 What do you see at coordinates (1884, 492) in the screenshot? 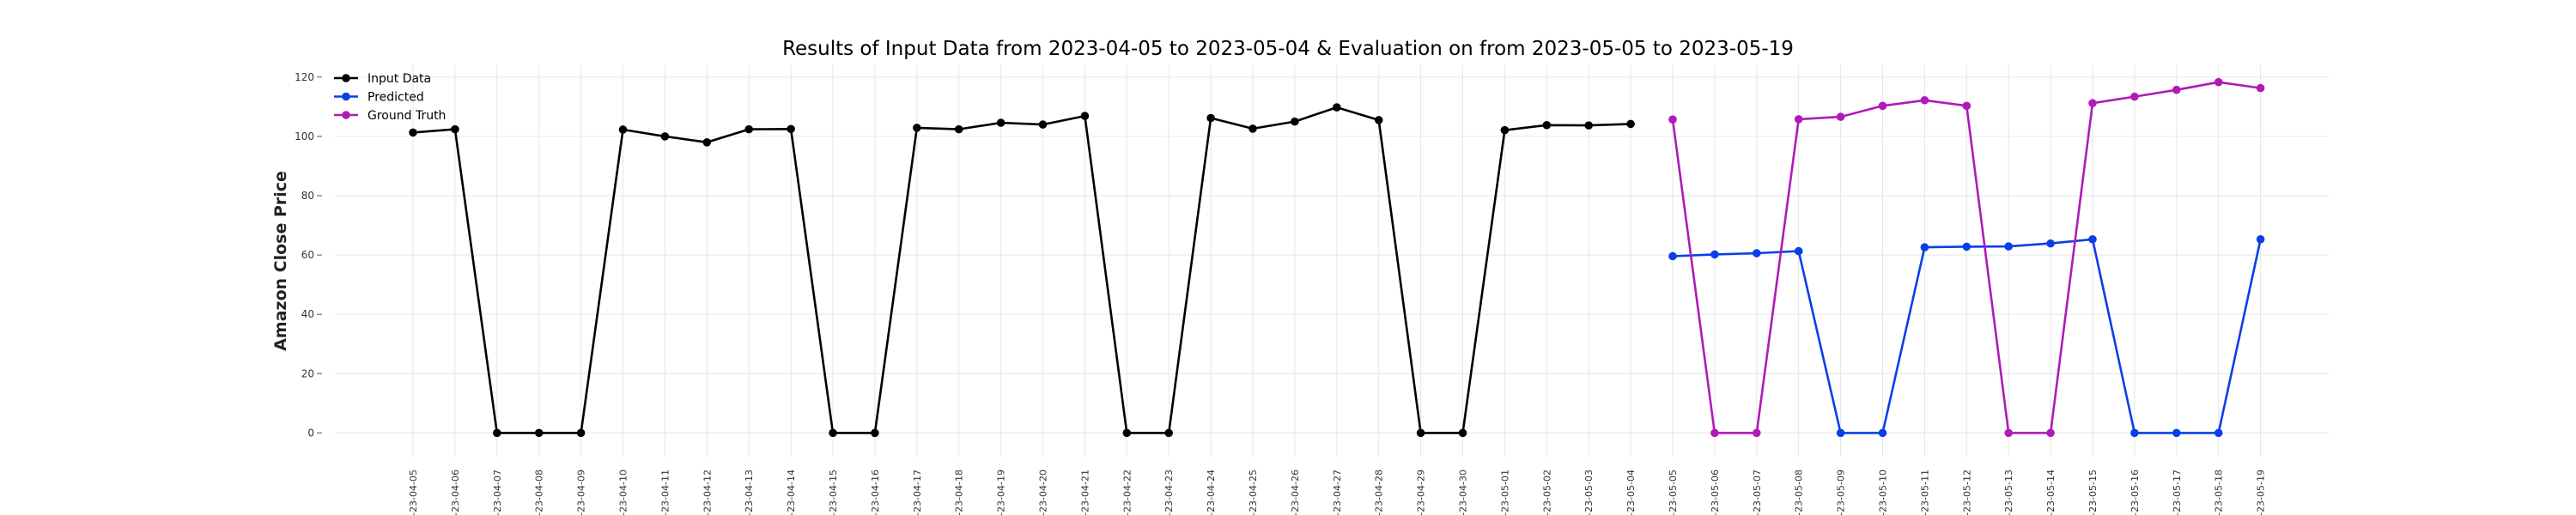
I see `x-tick-label: -23-05-10` at bounding box center [1884, 492].